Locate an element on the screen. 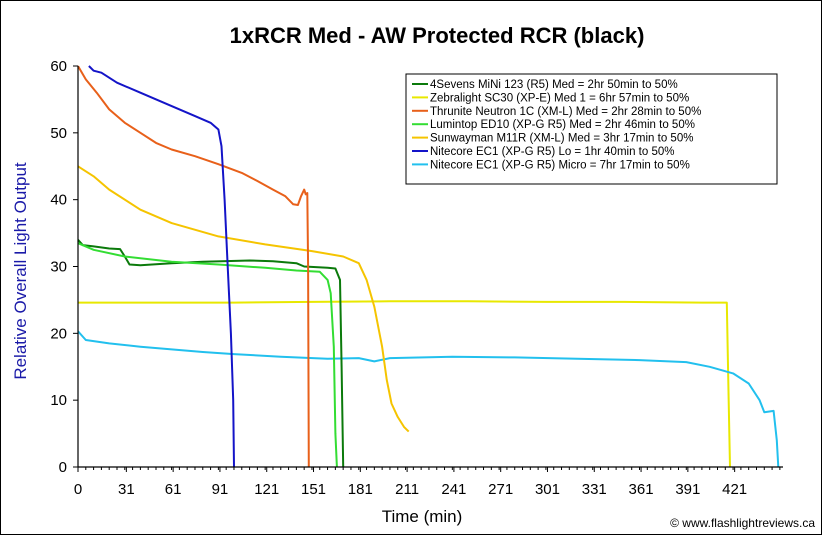  y-tick-label: 40 is located at coordinates (58, 200).